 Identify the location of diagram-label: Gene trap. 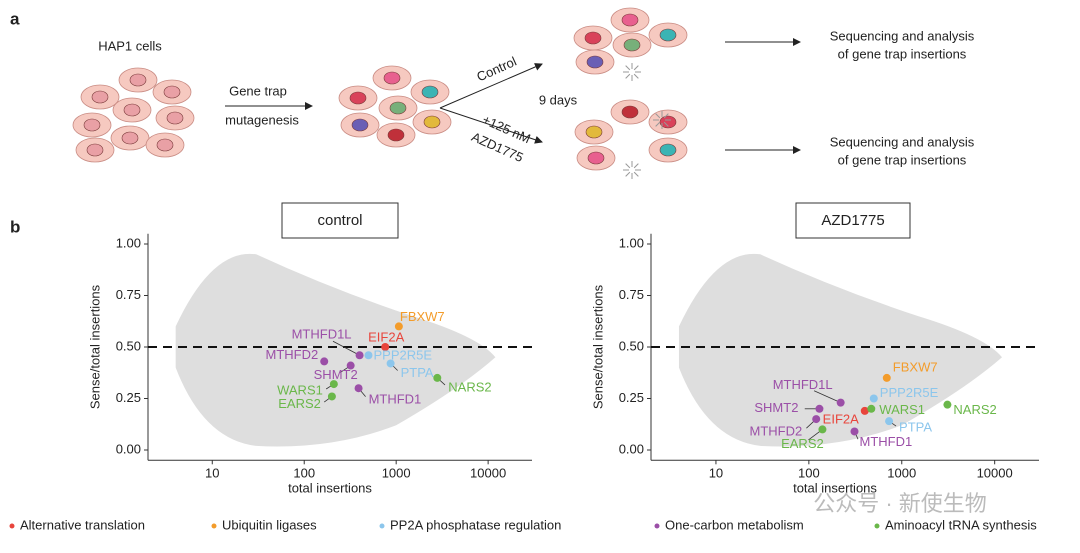
(258, 90).